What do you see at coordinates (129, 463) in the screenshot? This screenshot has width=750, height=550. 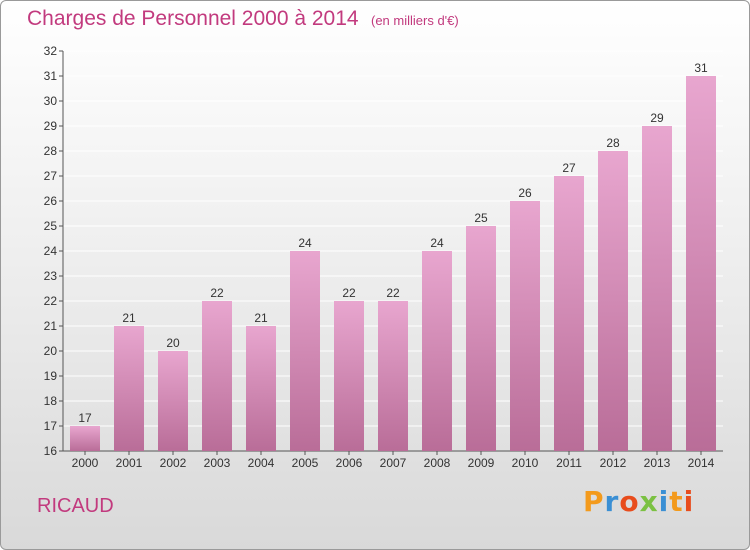 I see `x-tick-label: 2001` at bounding box center [129, 463].